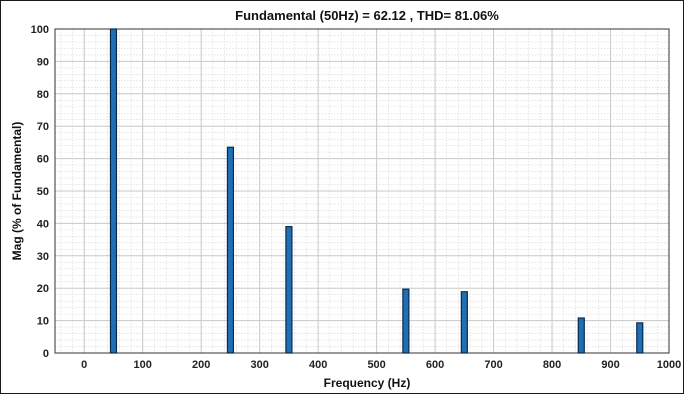 This screenshot has height=394, width=684. Describe the element at coordinates (43, 95) in the screenshot. I see `y-tick-label: 80` at that location.